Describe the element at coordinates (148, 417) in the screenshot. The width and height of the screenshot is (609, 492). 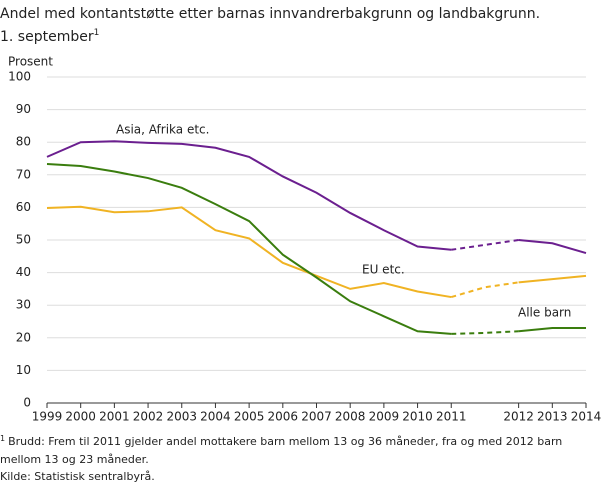
I see `x-tick-label: 2002` at that location.